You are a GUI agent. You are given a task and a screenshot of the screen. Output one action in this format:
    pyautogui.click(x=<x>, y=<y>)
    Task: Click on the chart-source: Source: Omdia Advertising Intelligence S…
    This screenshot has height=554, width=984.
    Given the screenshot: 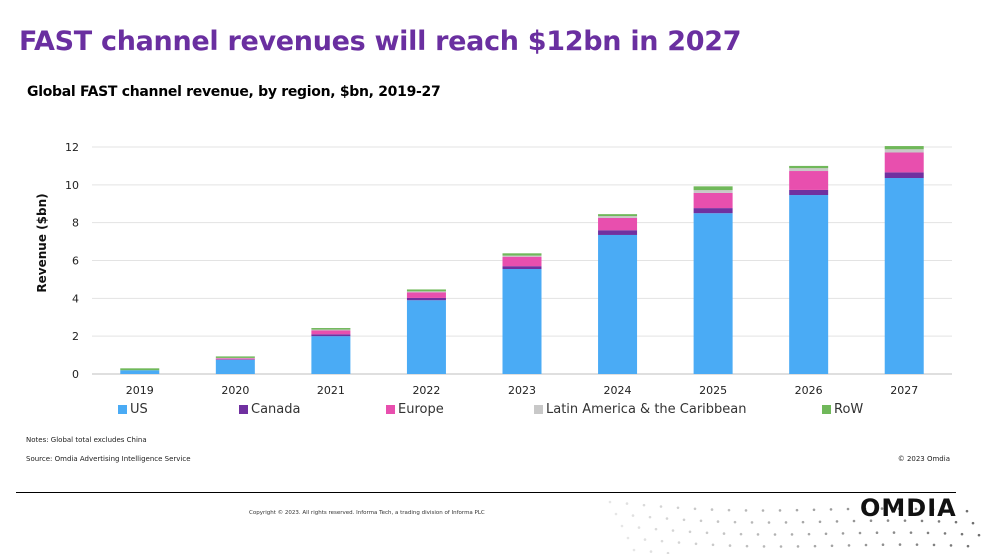 What is the action you would take?
    pyautogui.click(x=108, y=459)
    